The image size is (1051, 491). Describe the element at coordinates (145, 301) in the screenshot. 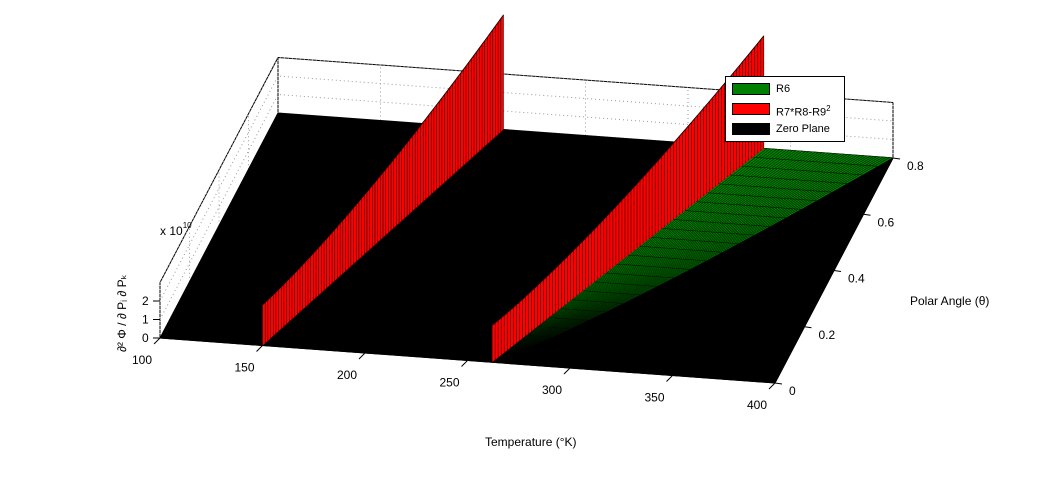

I see `z-tick-label: 2` at that location.